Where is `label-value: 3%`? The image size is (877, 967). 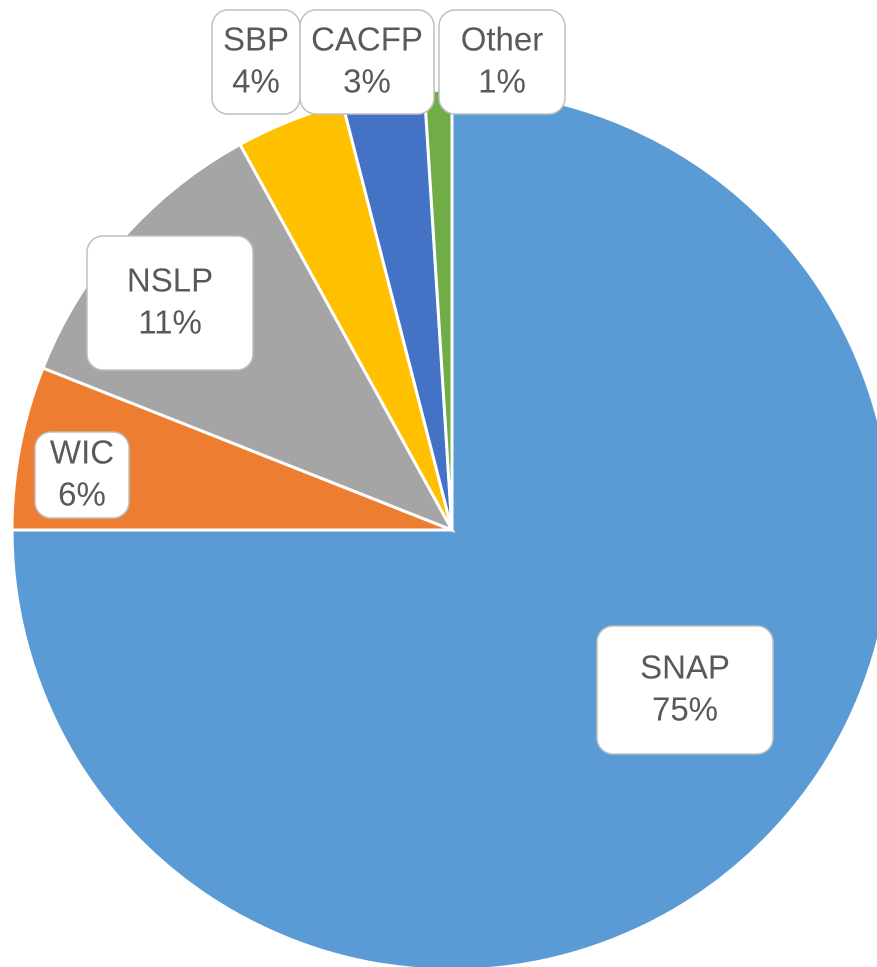
label-value: 3% is located at coordinates (367, 81).